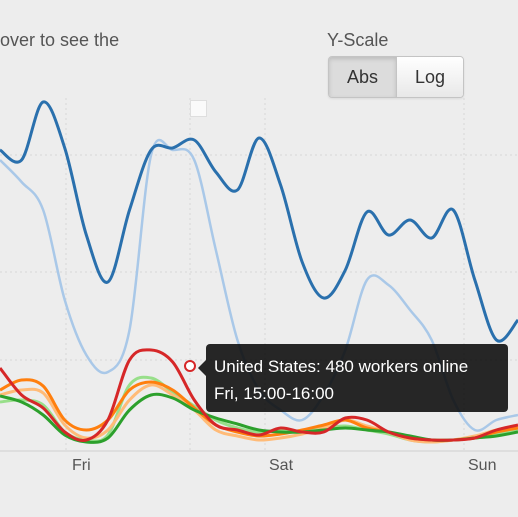 This screenshot has width=518, height=517. What do you see at coordinates (190, 366) in the screenshot?
I see `hover-point-marker` at bounding box center [190, 366].